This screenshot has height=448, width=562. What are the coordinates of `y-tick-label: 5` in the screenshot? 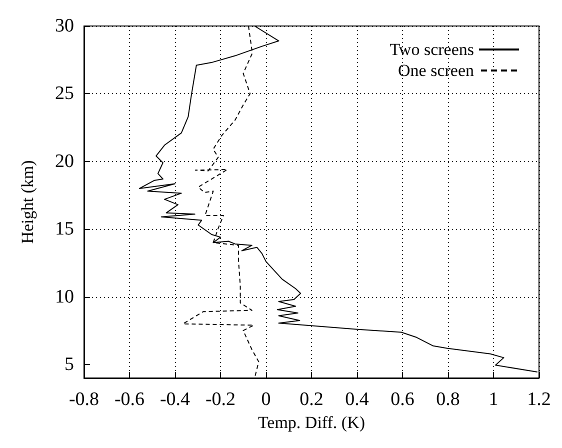 It's located at (69, 364).